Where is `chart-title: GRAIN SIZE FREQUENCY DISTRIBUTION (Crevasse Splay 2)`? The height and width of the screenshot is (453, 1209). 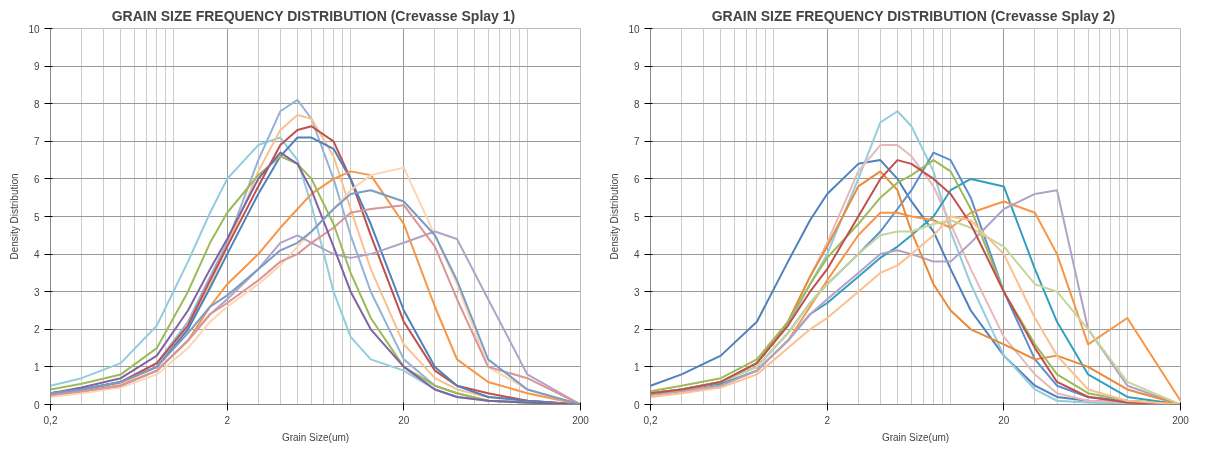
chart-title: GRAIN SIZE FREQUENCY DISTRIBUTION (Crevasse Splay 2) is located at coordinates (913, 15).